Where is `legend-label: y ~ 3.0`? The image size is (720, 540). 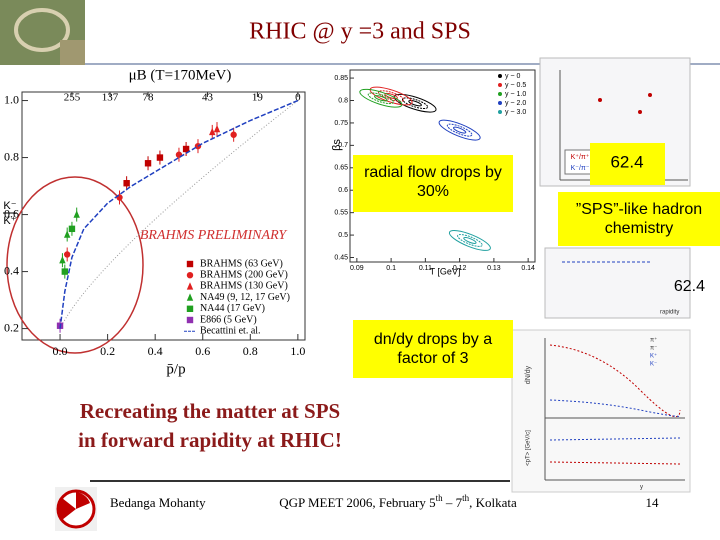 legend-label: y ~ 3.0 is located at coordinates (515, 112).